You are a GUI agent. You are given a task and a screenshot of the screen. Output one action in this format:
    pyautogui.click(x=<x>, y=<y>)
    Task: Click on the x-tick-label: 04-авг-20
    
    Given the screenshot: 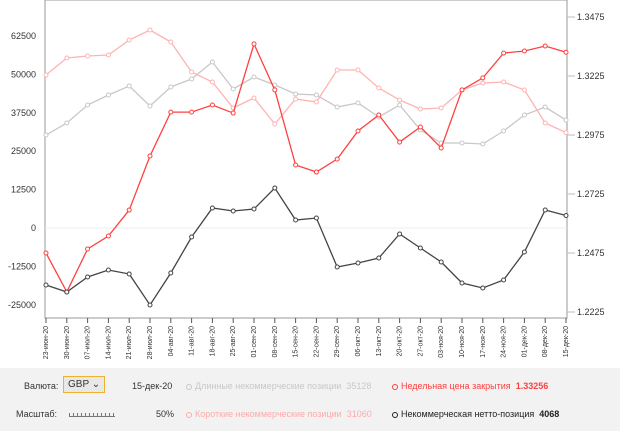 What is the action you would take?
    pyautogui.click(x=171, y=341)
    